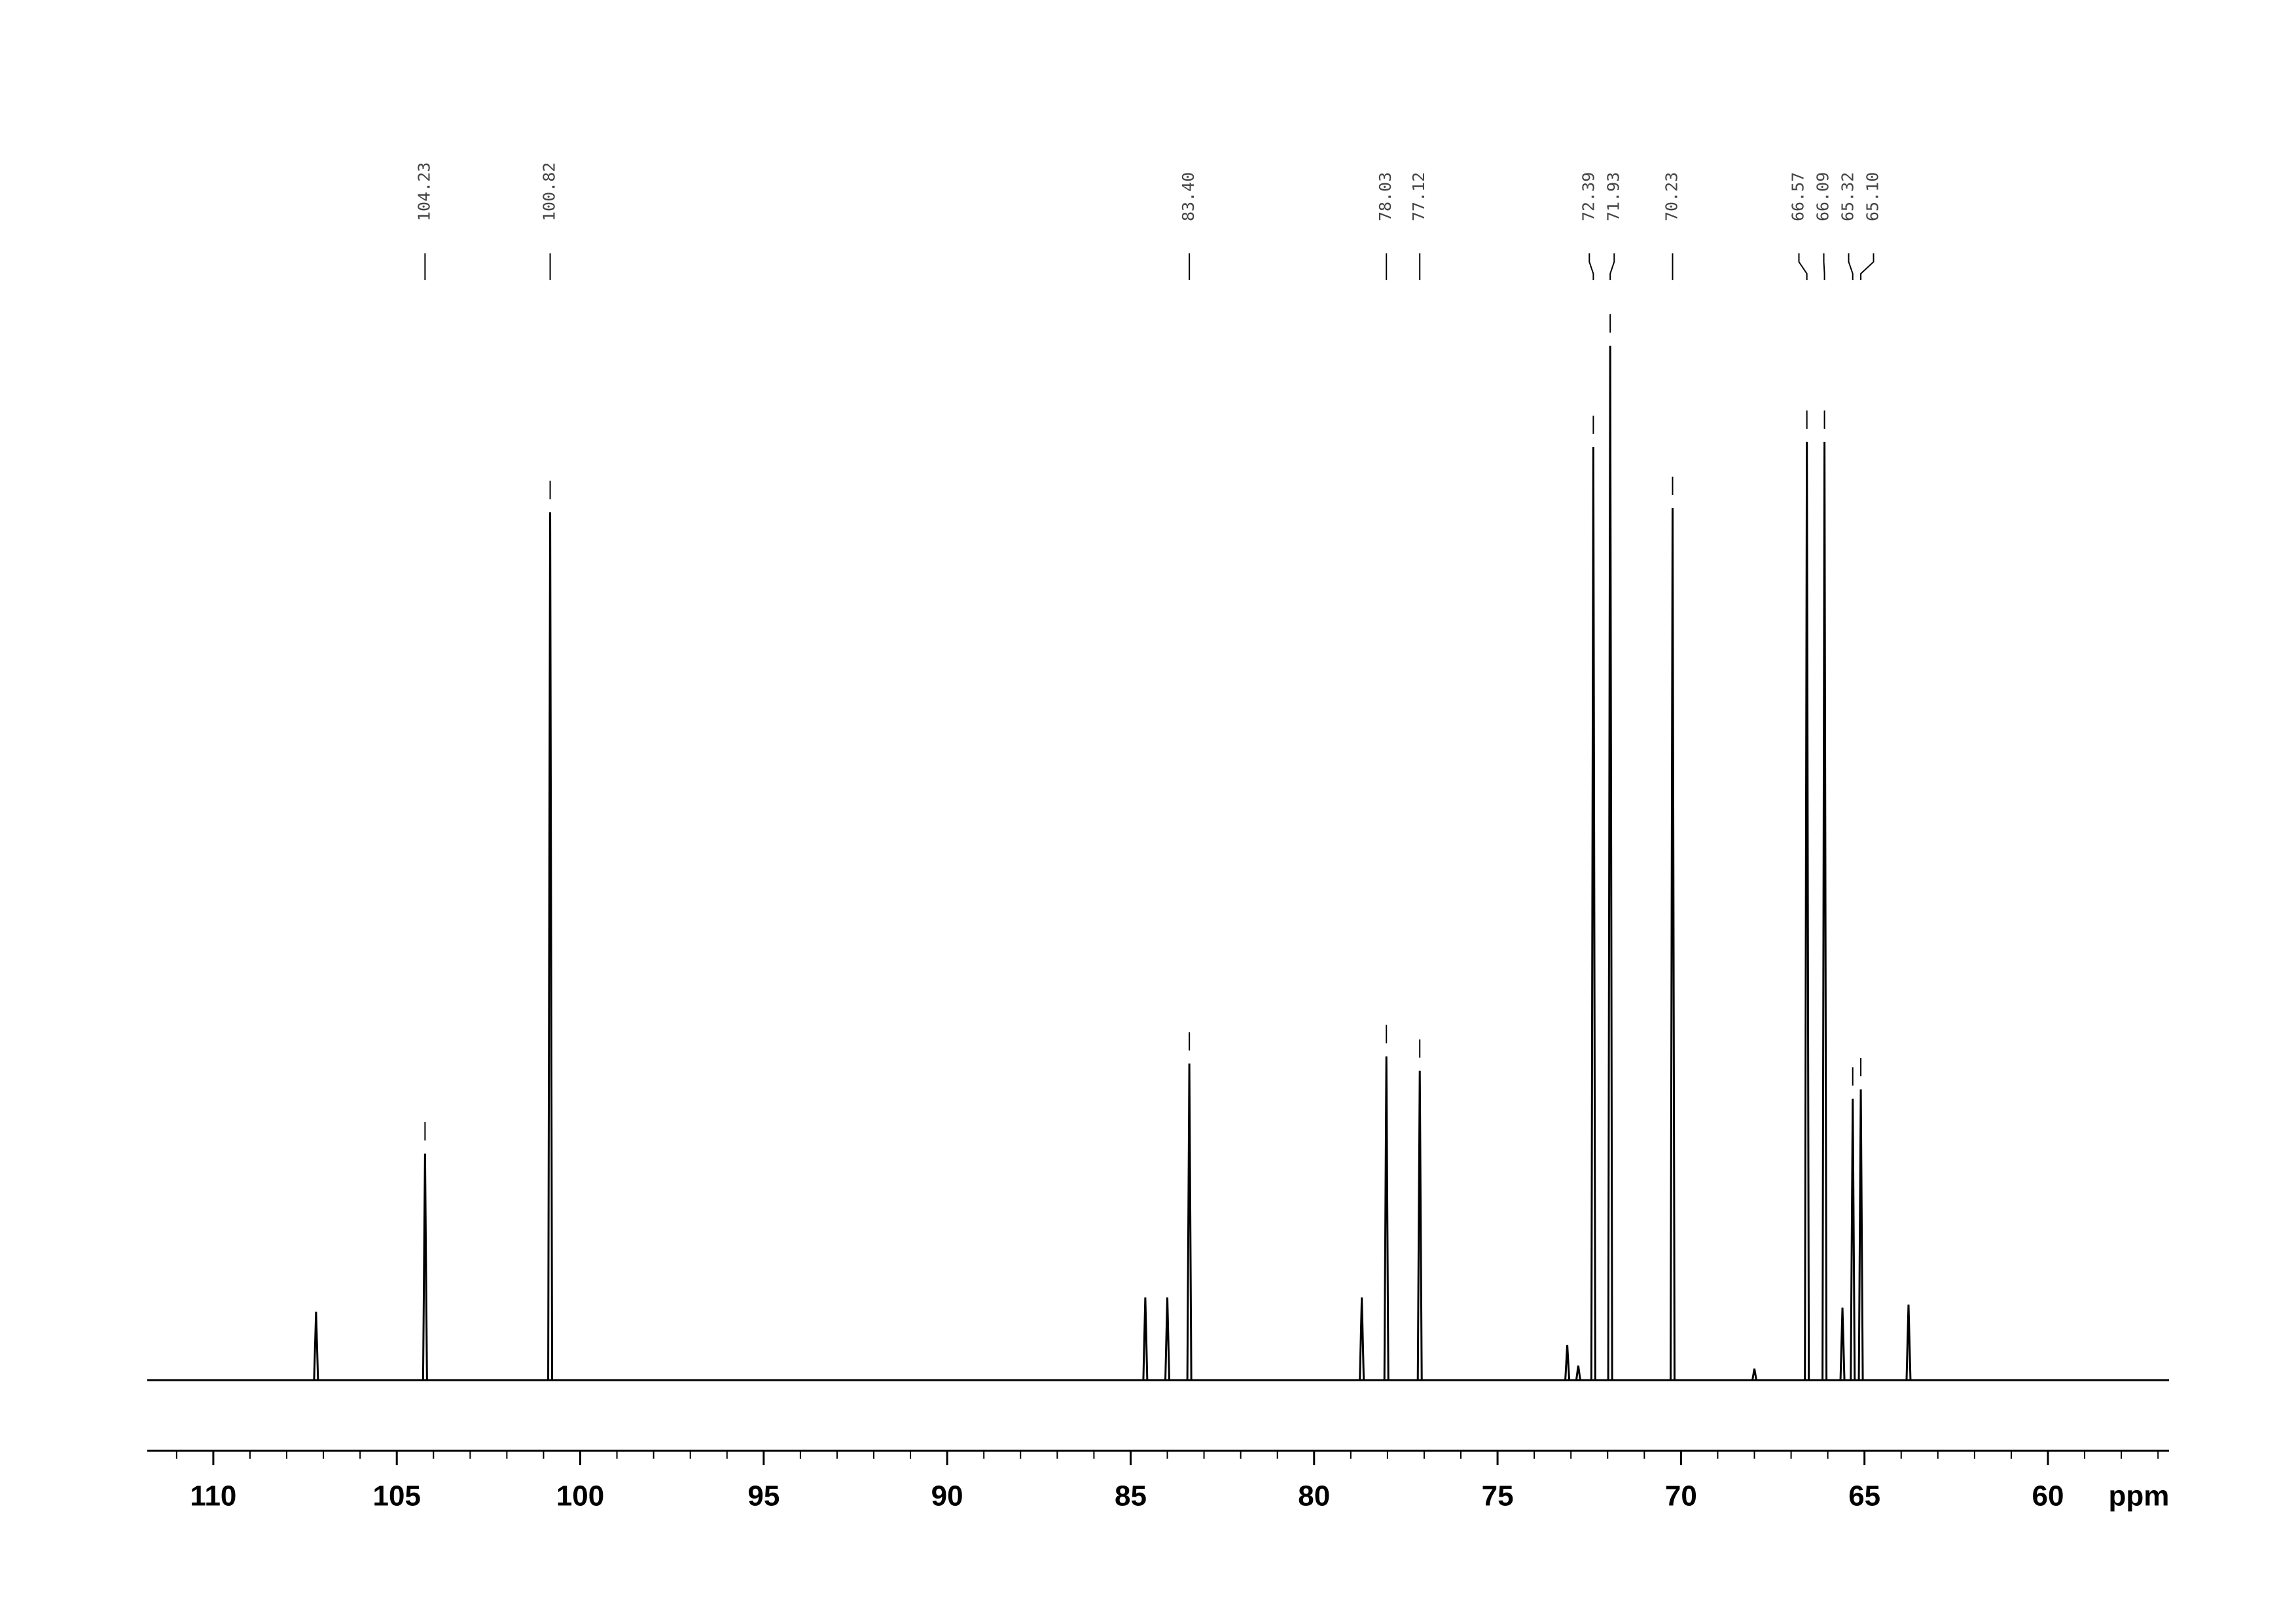 This screenshot has width=2296, height=1623. Describe the element at coordinates (397, 1496) in the screenshot. I see `x-tick-label: 105` at that location.